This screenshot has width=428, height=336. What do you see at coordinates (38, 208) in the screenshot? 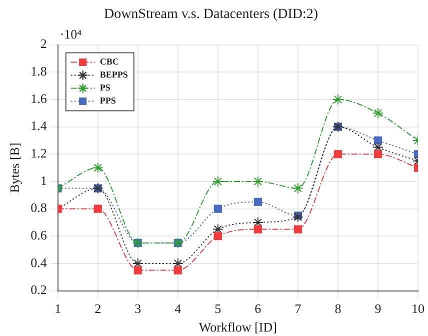
I see `y-tick-label: 0.8` at bounding box center [38, 208].